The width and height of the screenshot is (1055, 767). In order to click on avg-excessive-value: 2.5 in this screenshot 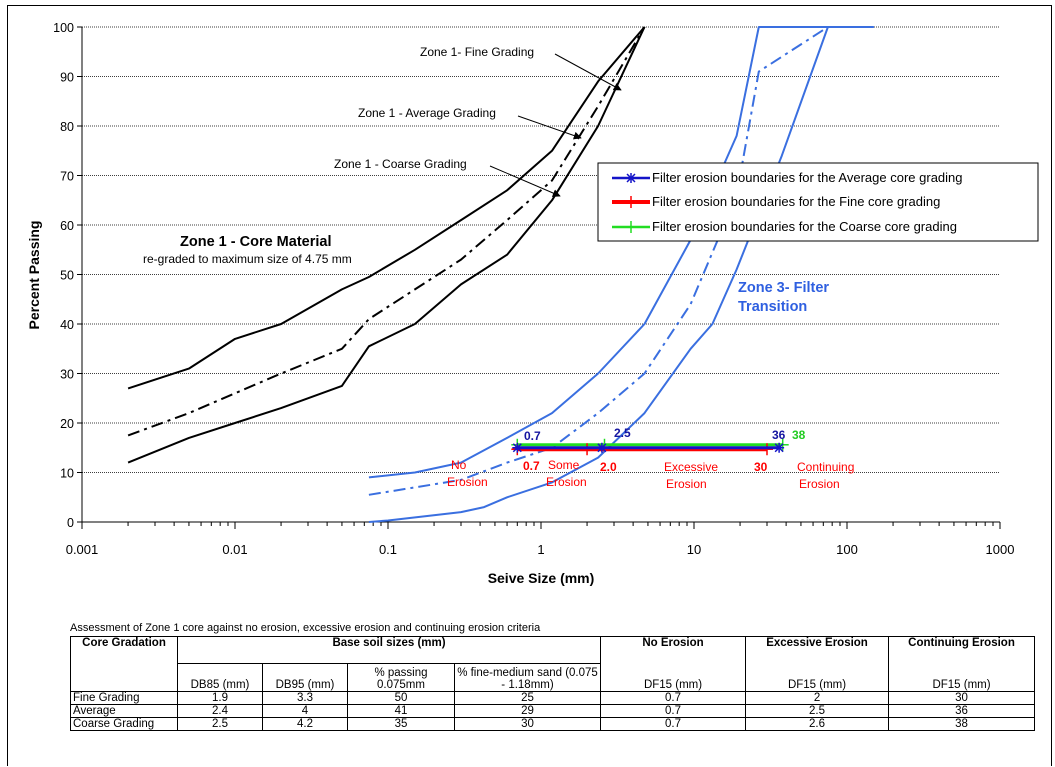, I will do `click(622, 433)`.